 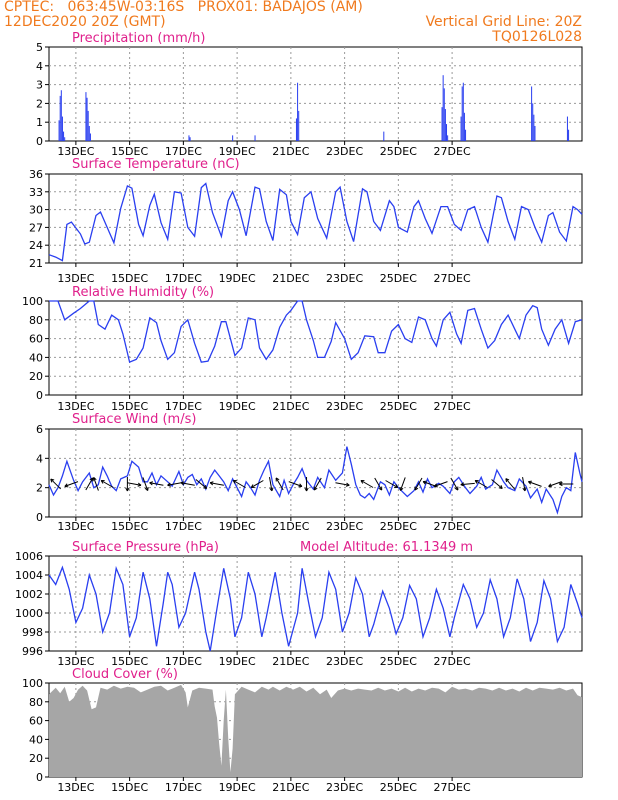 What do you see at coordinates (29, 613) in the screenshot?
I see `y-tick-label: 1000` at bounding box center [29, 613].